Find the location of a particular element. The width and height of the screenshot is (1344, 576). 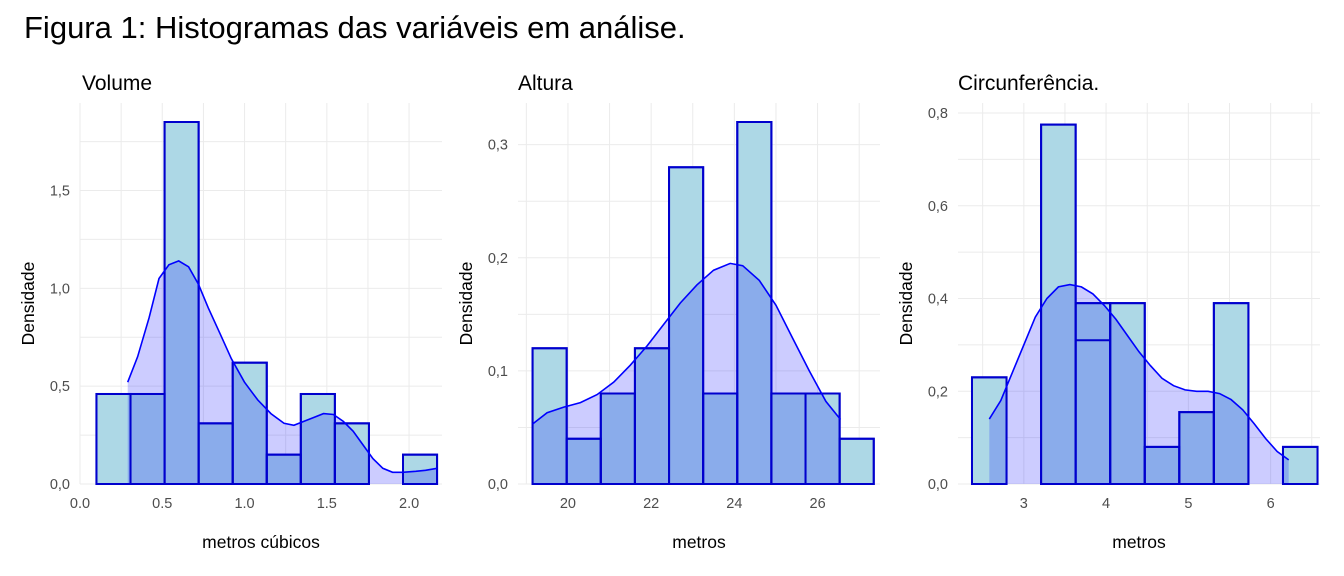

y-tick-label: 1,0 is located at coordinates (60, 289).